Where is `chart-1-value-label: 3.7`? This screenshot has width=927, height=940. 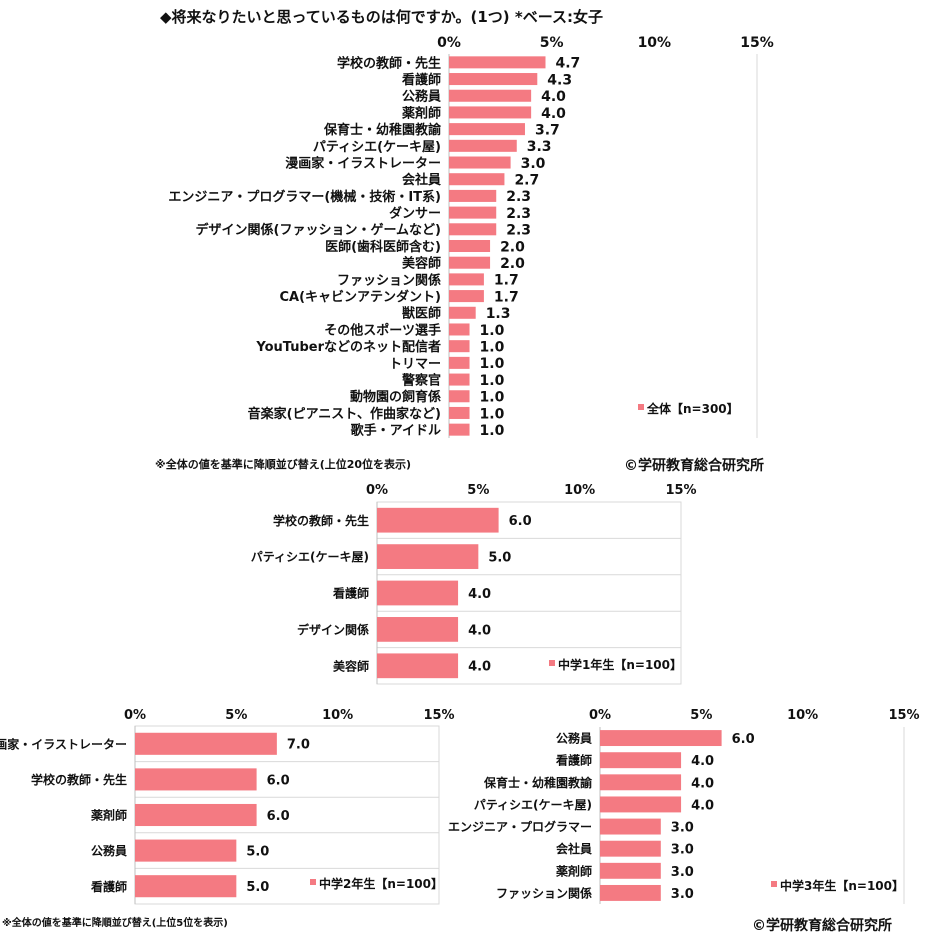
chart-1-value-label: 3.7 is located at coordinates (547, 130).